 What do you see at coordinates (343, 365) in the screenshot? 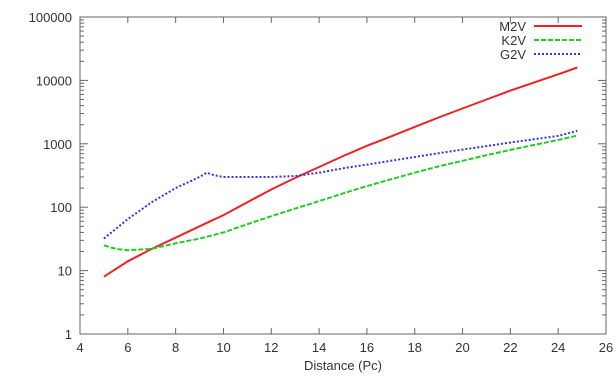
I see `x-axis-title: Distance (Pc)` at bounding box center [343, 365].